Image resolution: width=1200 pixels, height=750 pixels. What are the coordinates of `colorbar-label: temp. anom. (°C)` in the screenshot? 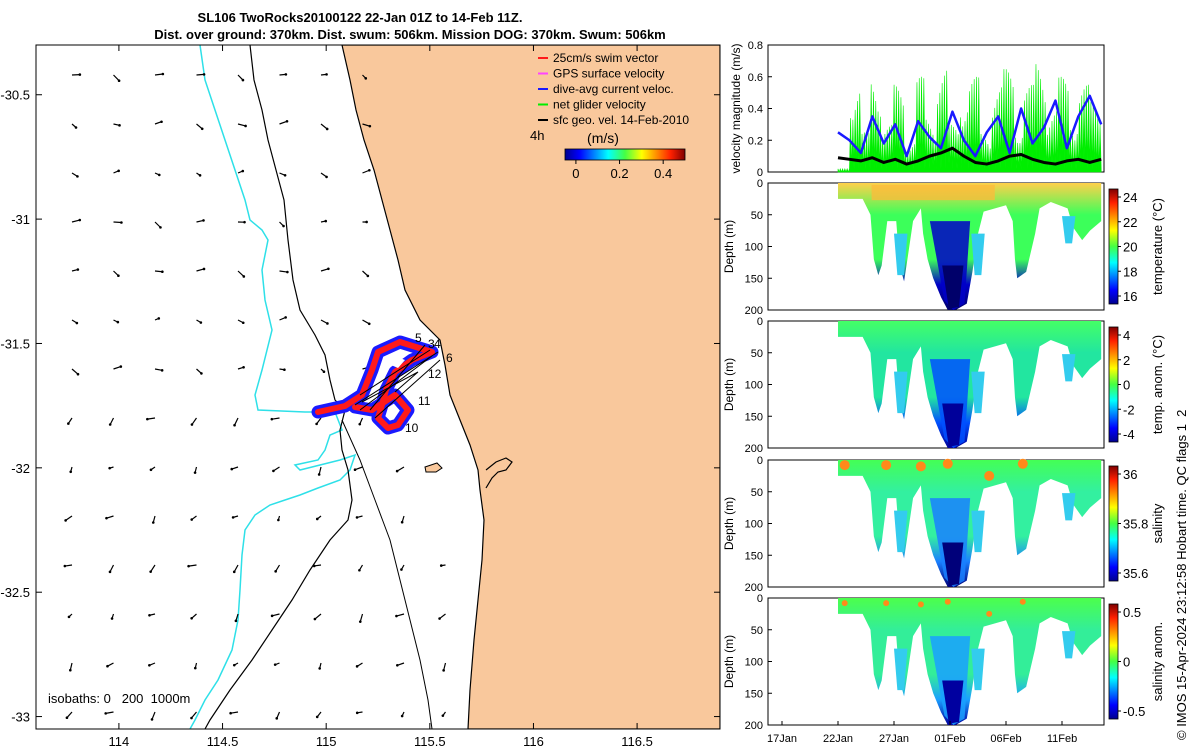 It's located at (1157, 384).